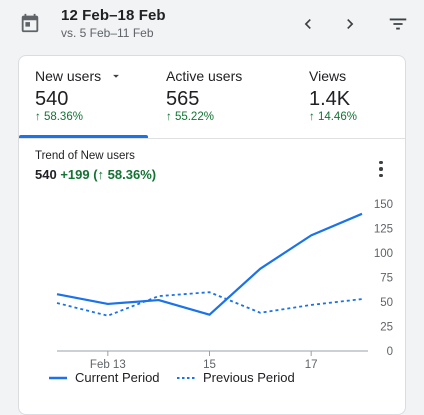 Image resolution: width=424 pixels, height=415 pixels. Describe the element at coordinates (311, 363) in the screenshot. I see `x-tick-label: 17` at that location.